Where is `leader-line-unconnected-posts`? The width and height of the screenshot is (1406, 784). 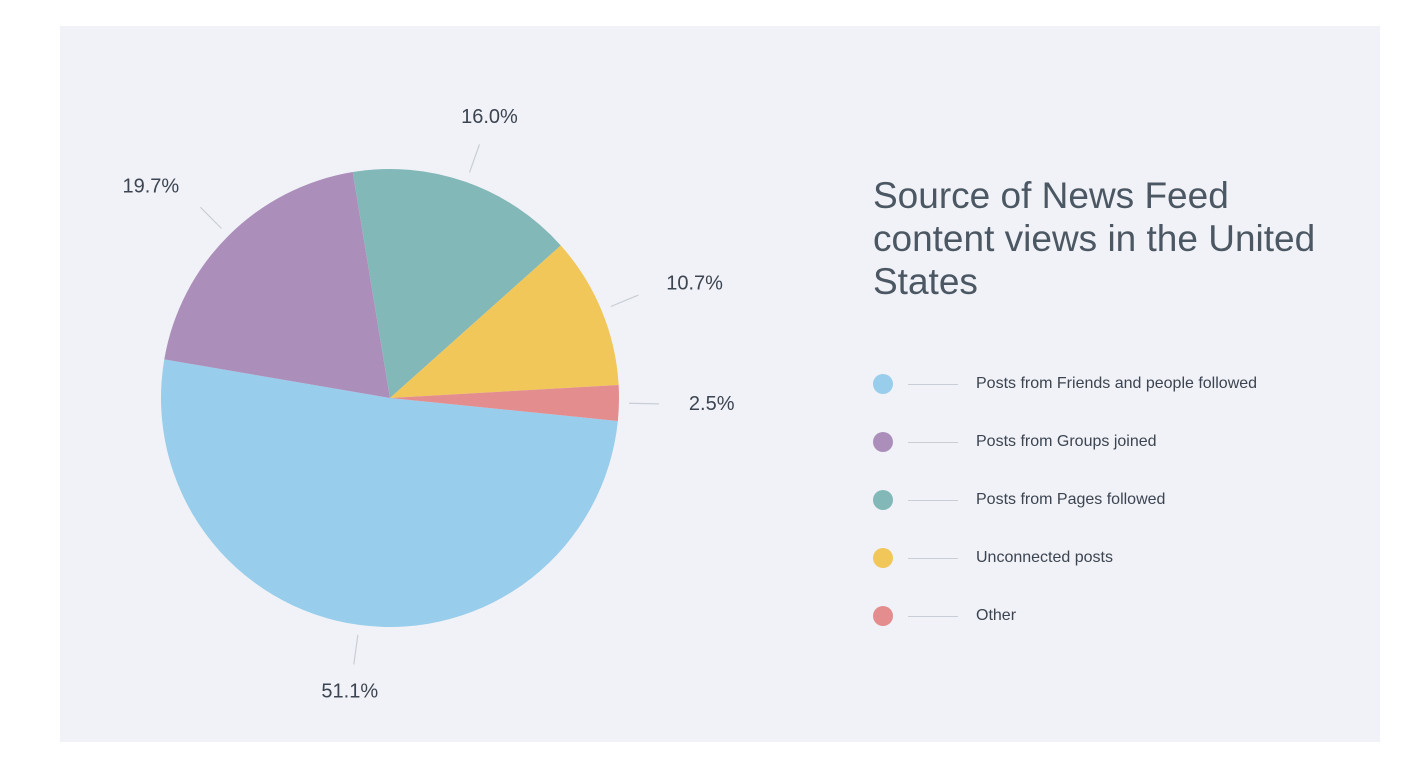
leader-line-unconnected-posts is located at coordinates (624, 301).